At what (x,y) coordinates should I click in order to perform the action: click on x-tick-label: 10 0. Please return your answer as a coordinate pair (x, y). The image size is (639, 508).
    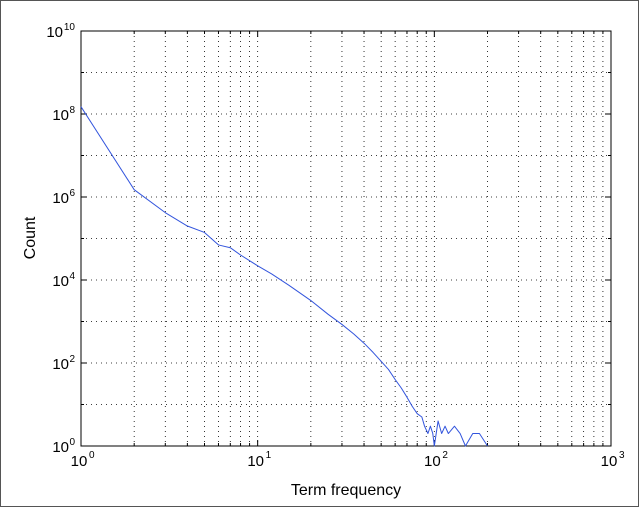
    Looking at the image, I should click on (83, 460).